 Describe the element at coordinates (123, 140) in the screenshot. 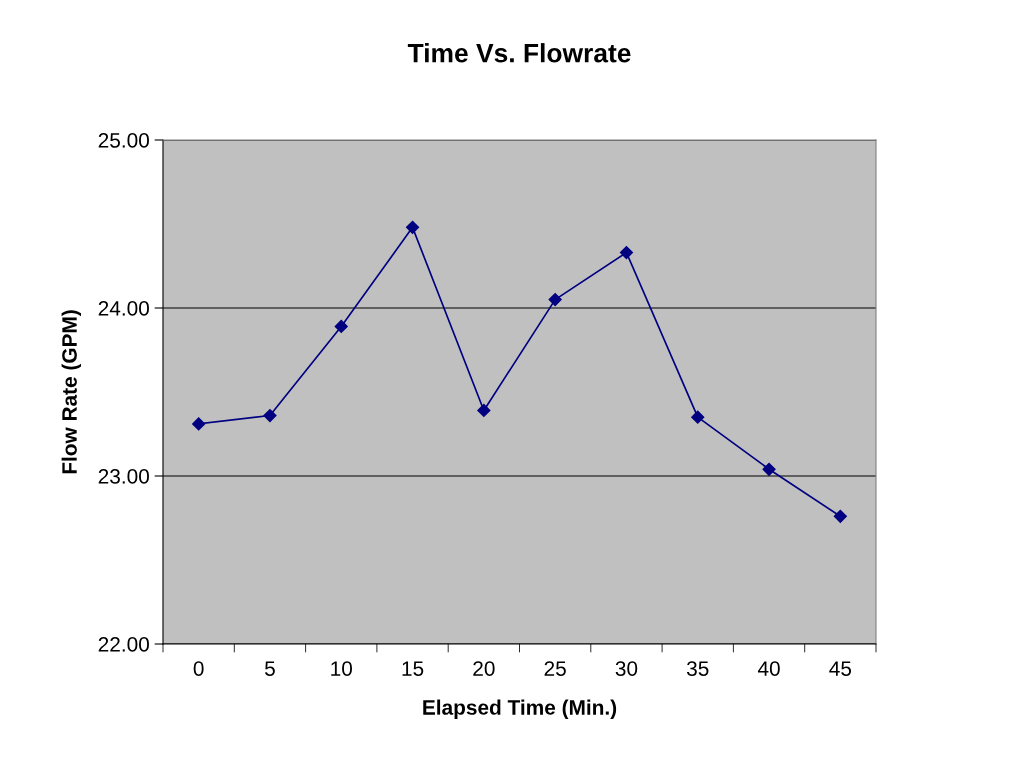

I see `y-tick-label: 25.00` at that location.